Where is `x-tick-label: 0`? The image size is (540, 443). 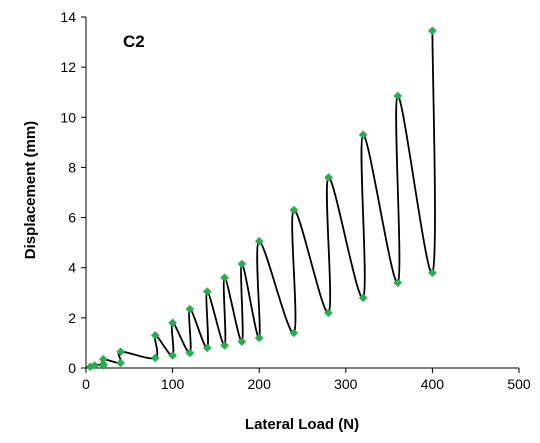 x-tick-label: 0 is located at coordinates (86, 384).